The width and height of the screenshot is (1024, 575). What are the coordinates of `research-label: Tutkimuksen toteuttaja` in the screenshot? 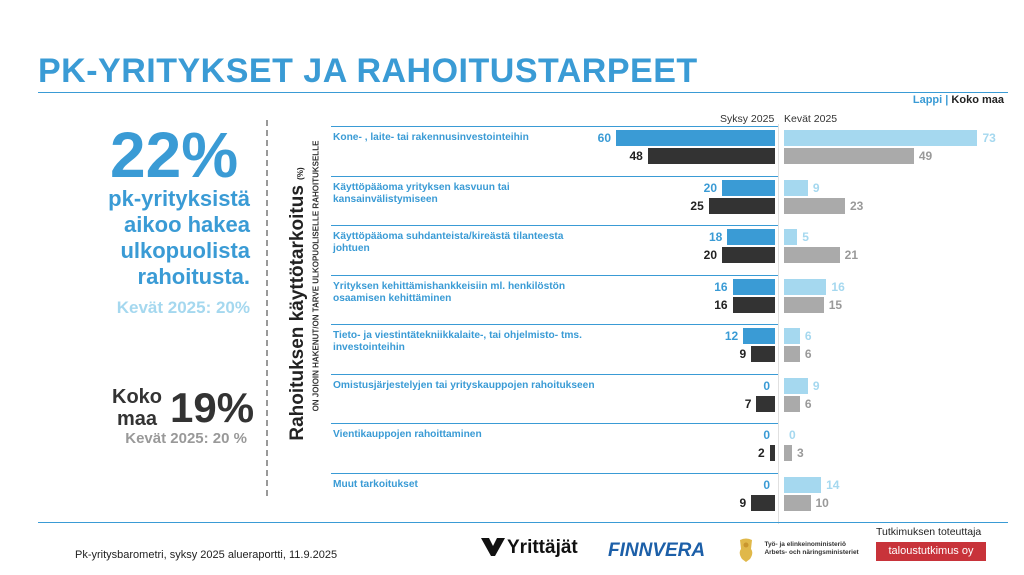 It's located at (929, 532).